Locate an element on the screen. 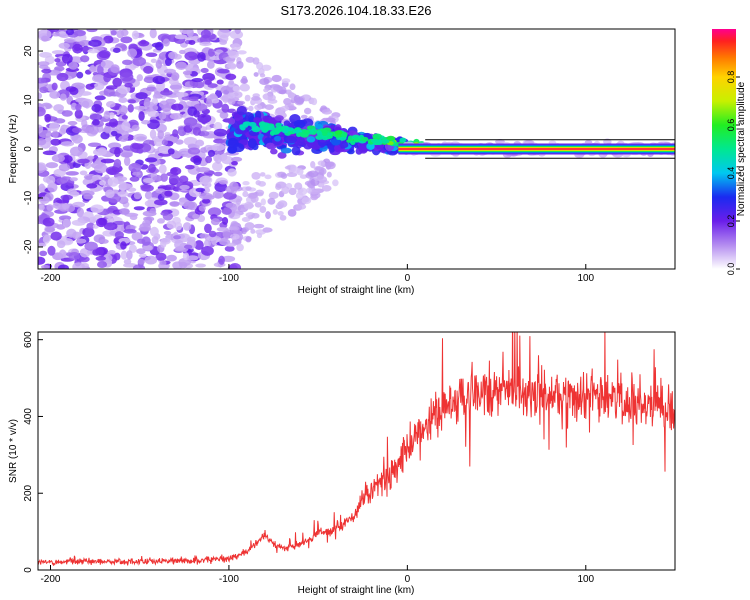 The image size is (750, 600). snr-ylabel: SNR (10 * v/v) is located at coordinates (13, 451).